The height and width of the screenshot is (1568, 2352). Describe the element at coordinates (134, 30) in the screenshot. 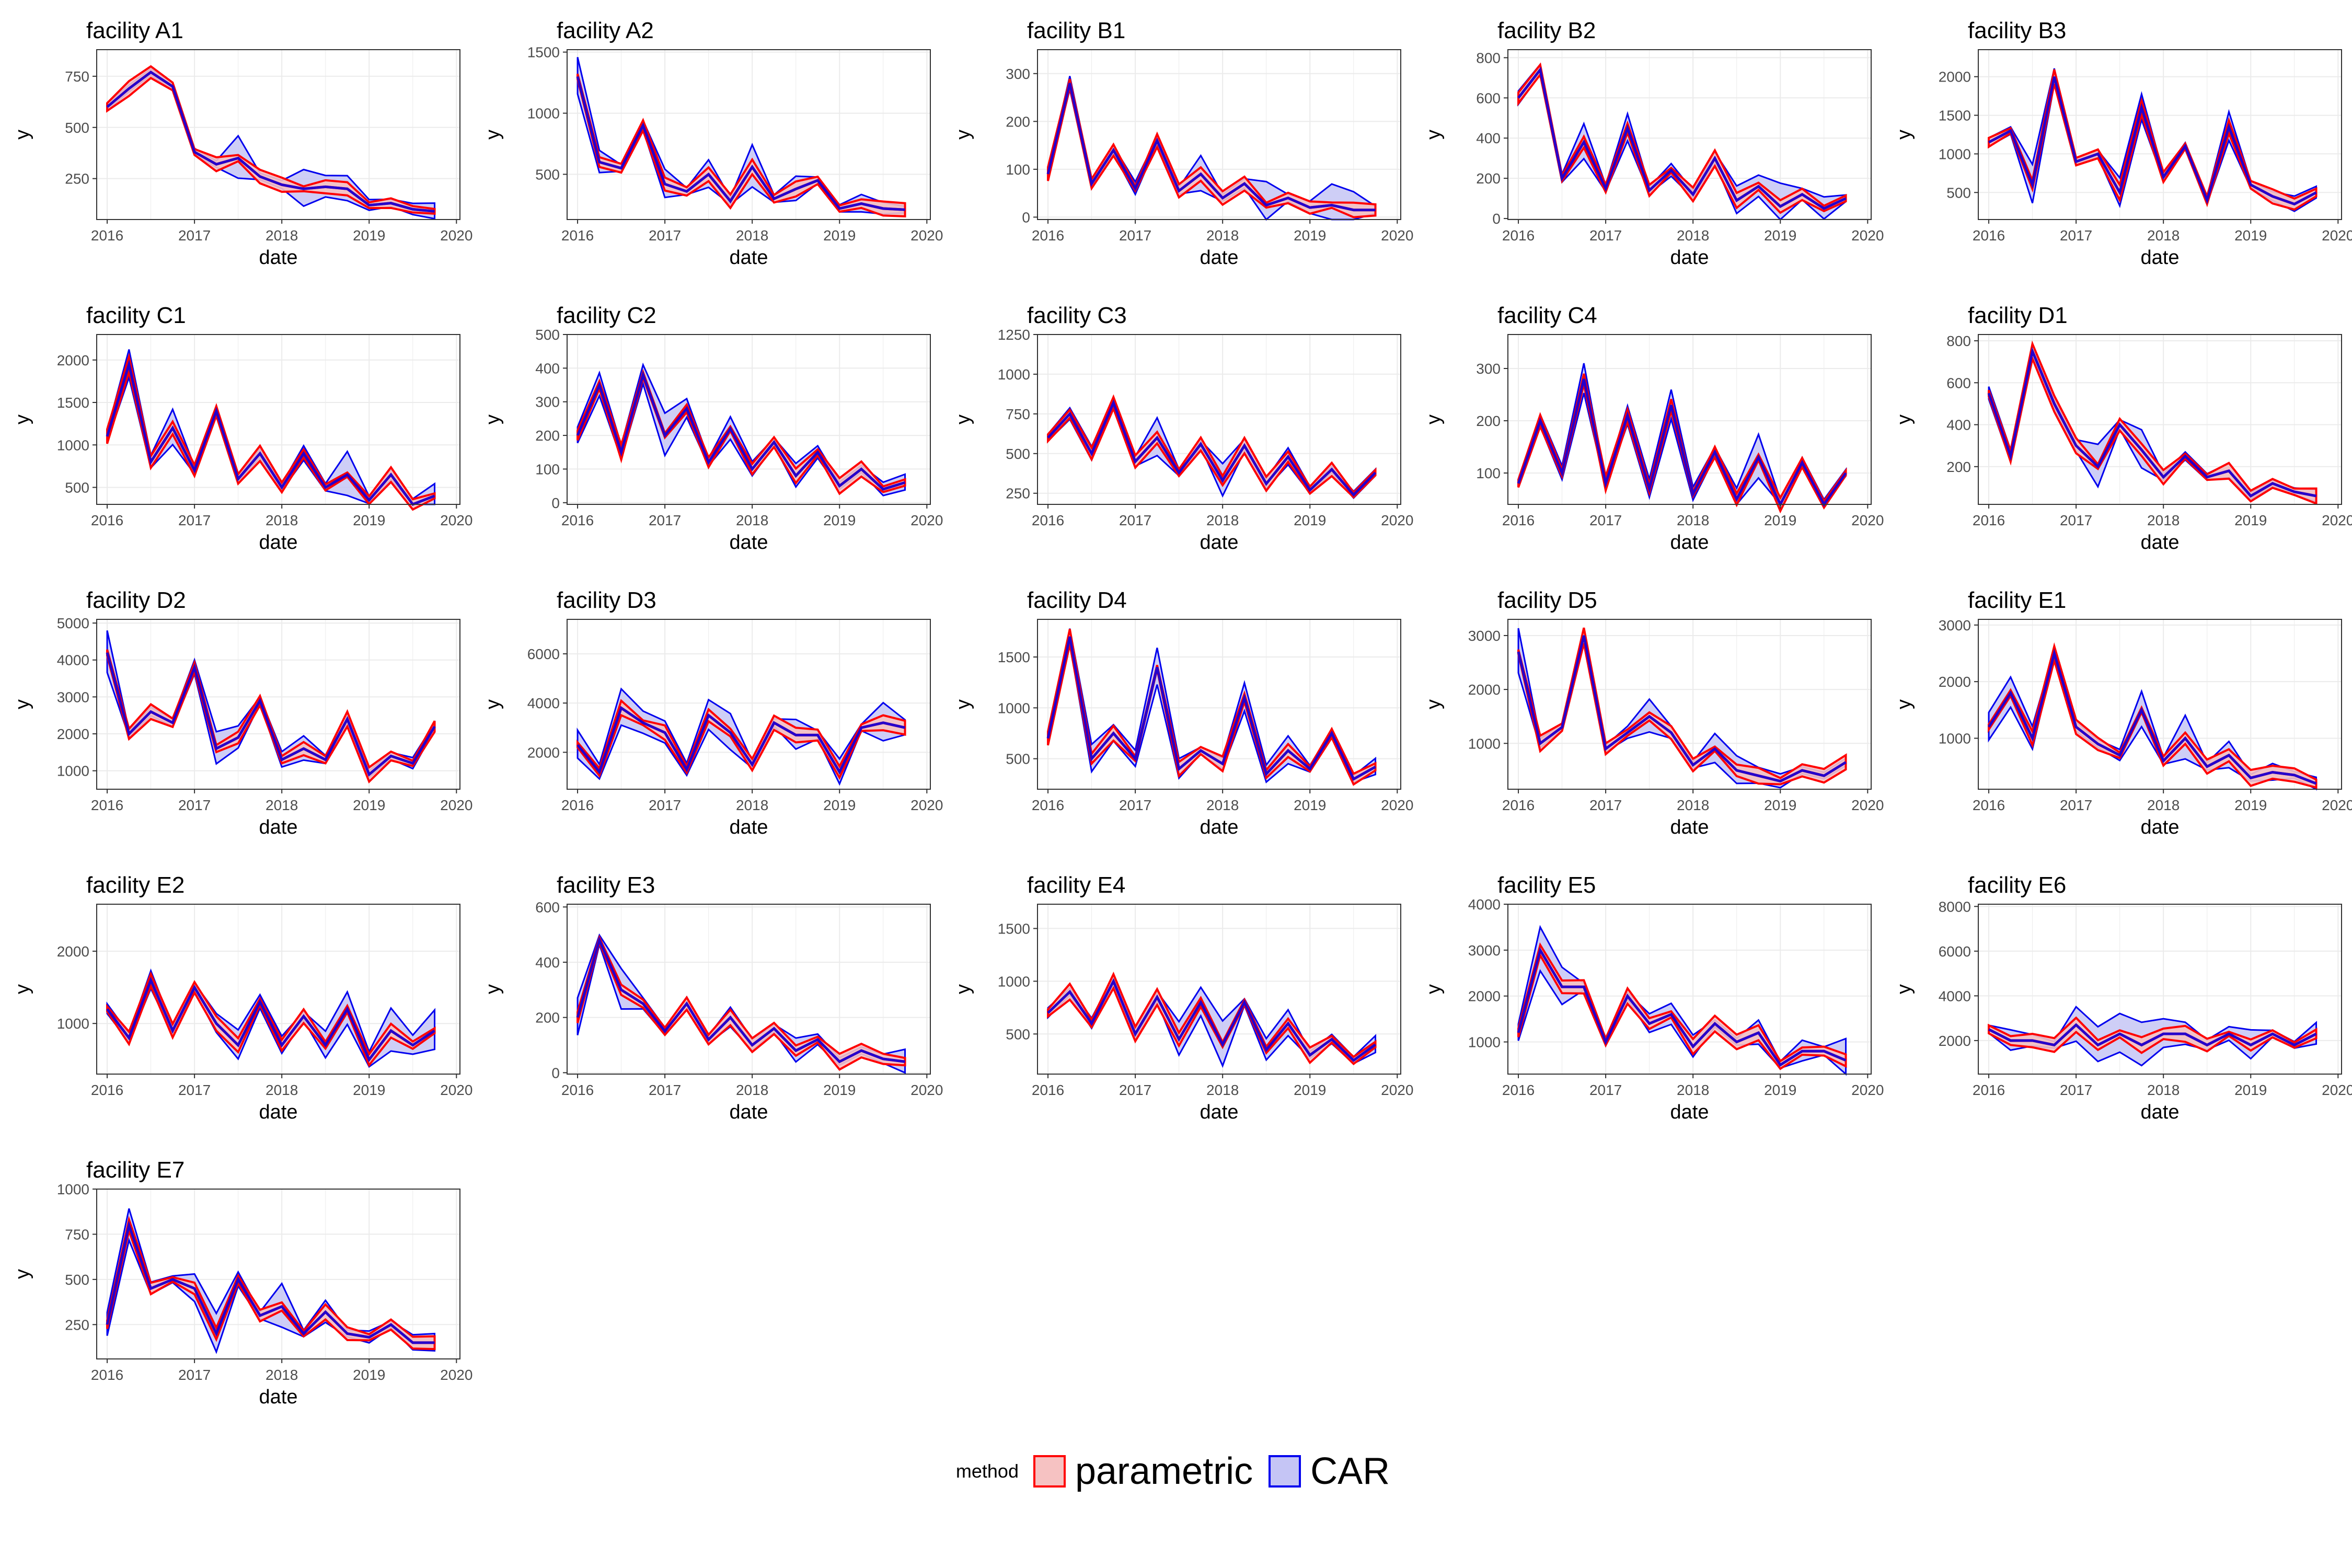

I see `panel-title: facility A1` at that location.